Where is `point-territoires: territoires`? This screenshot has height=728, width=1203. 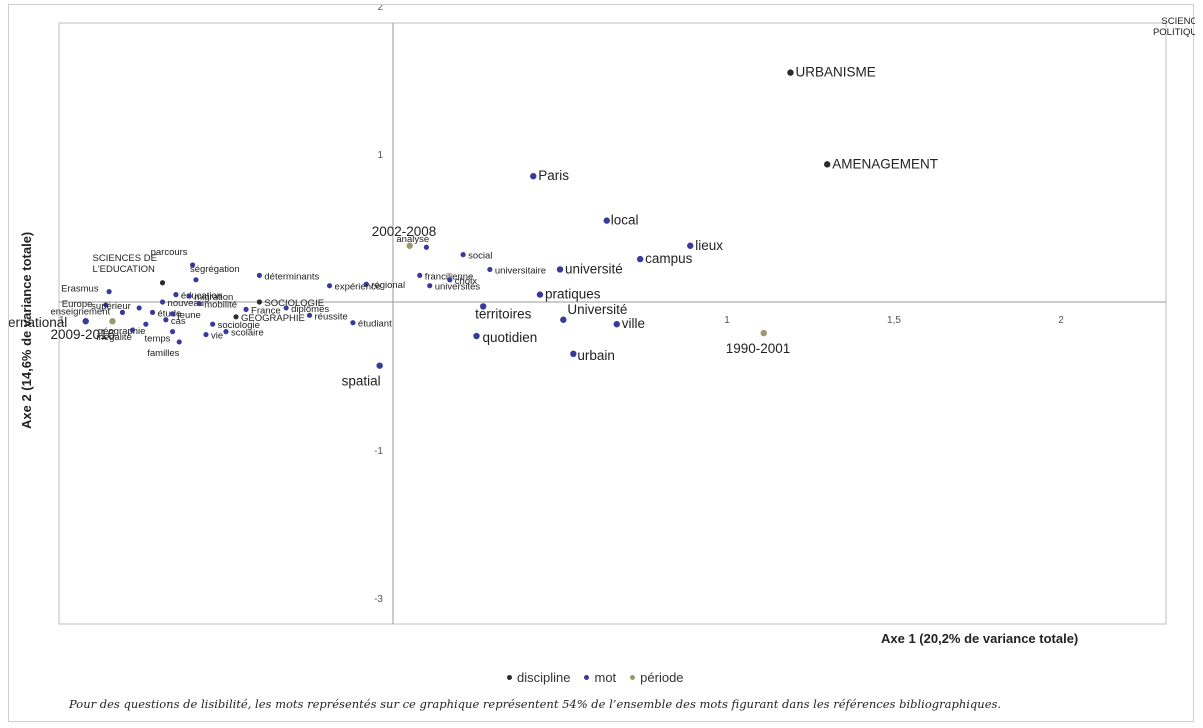
point-territoires: territoires is located at coordinates (503, 312).